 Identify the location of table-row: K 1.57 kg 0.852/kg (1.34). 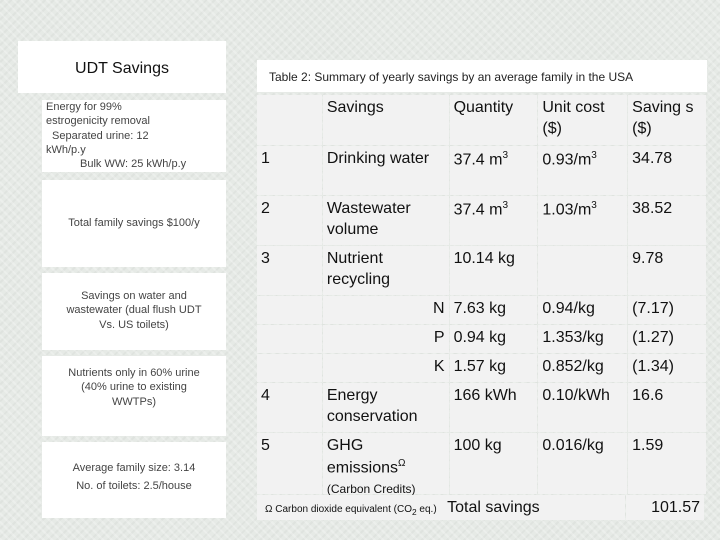
(482, 368).